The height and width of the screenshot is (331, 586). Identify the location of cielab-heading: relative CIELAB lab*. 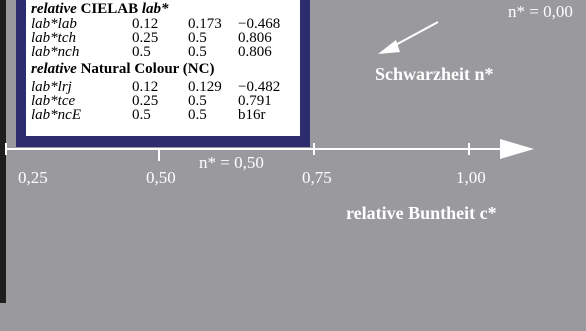
(100, 9).